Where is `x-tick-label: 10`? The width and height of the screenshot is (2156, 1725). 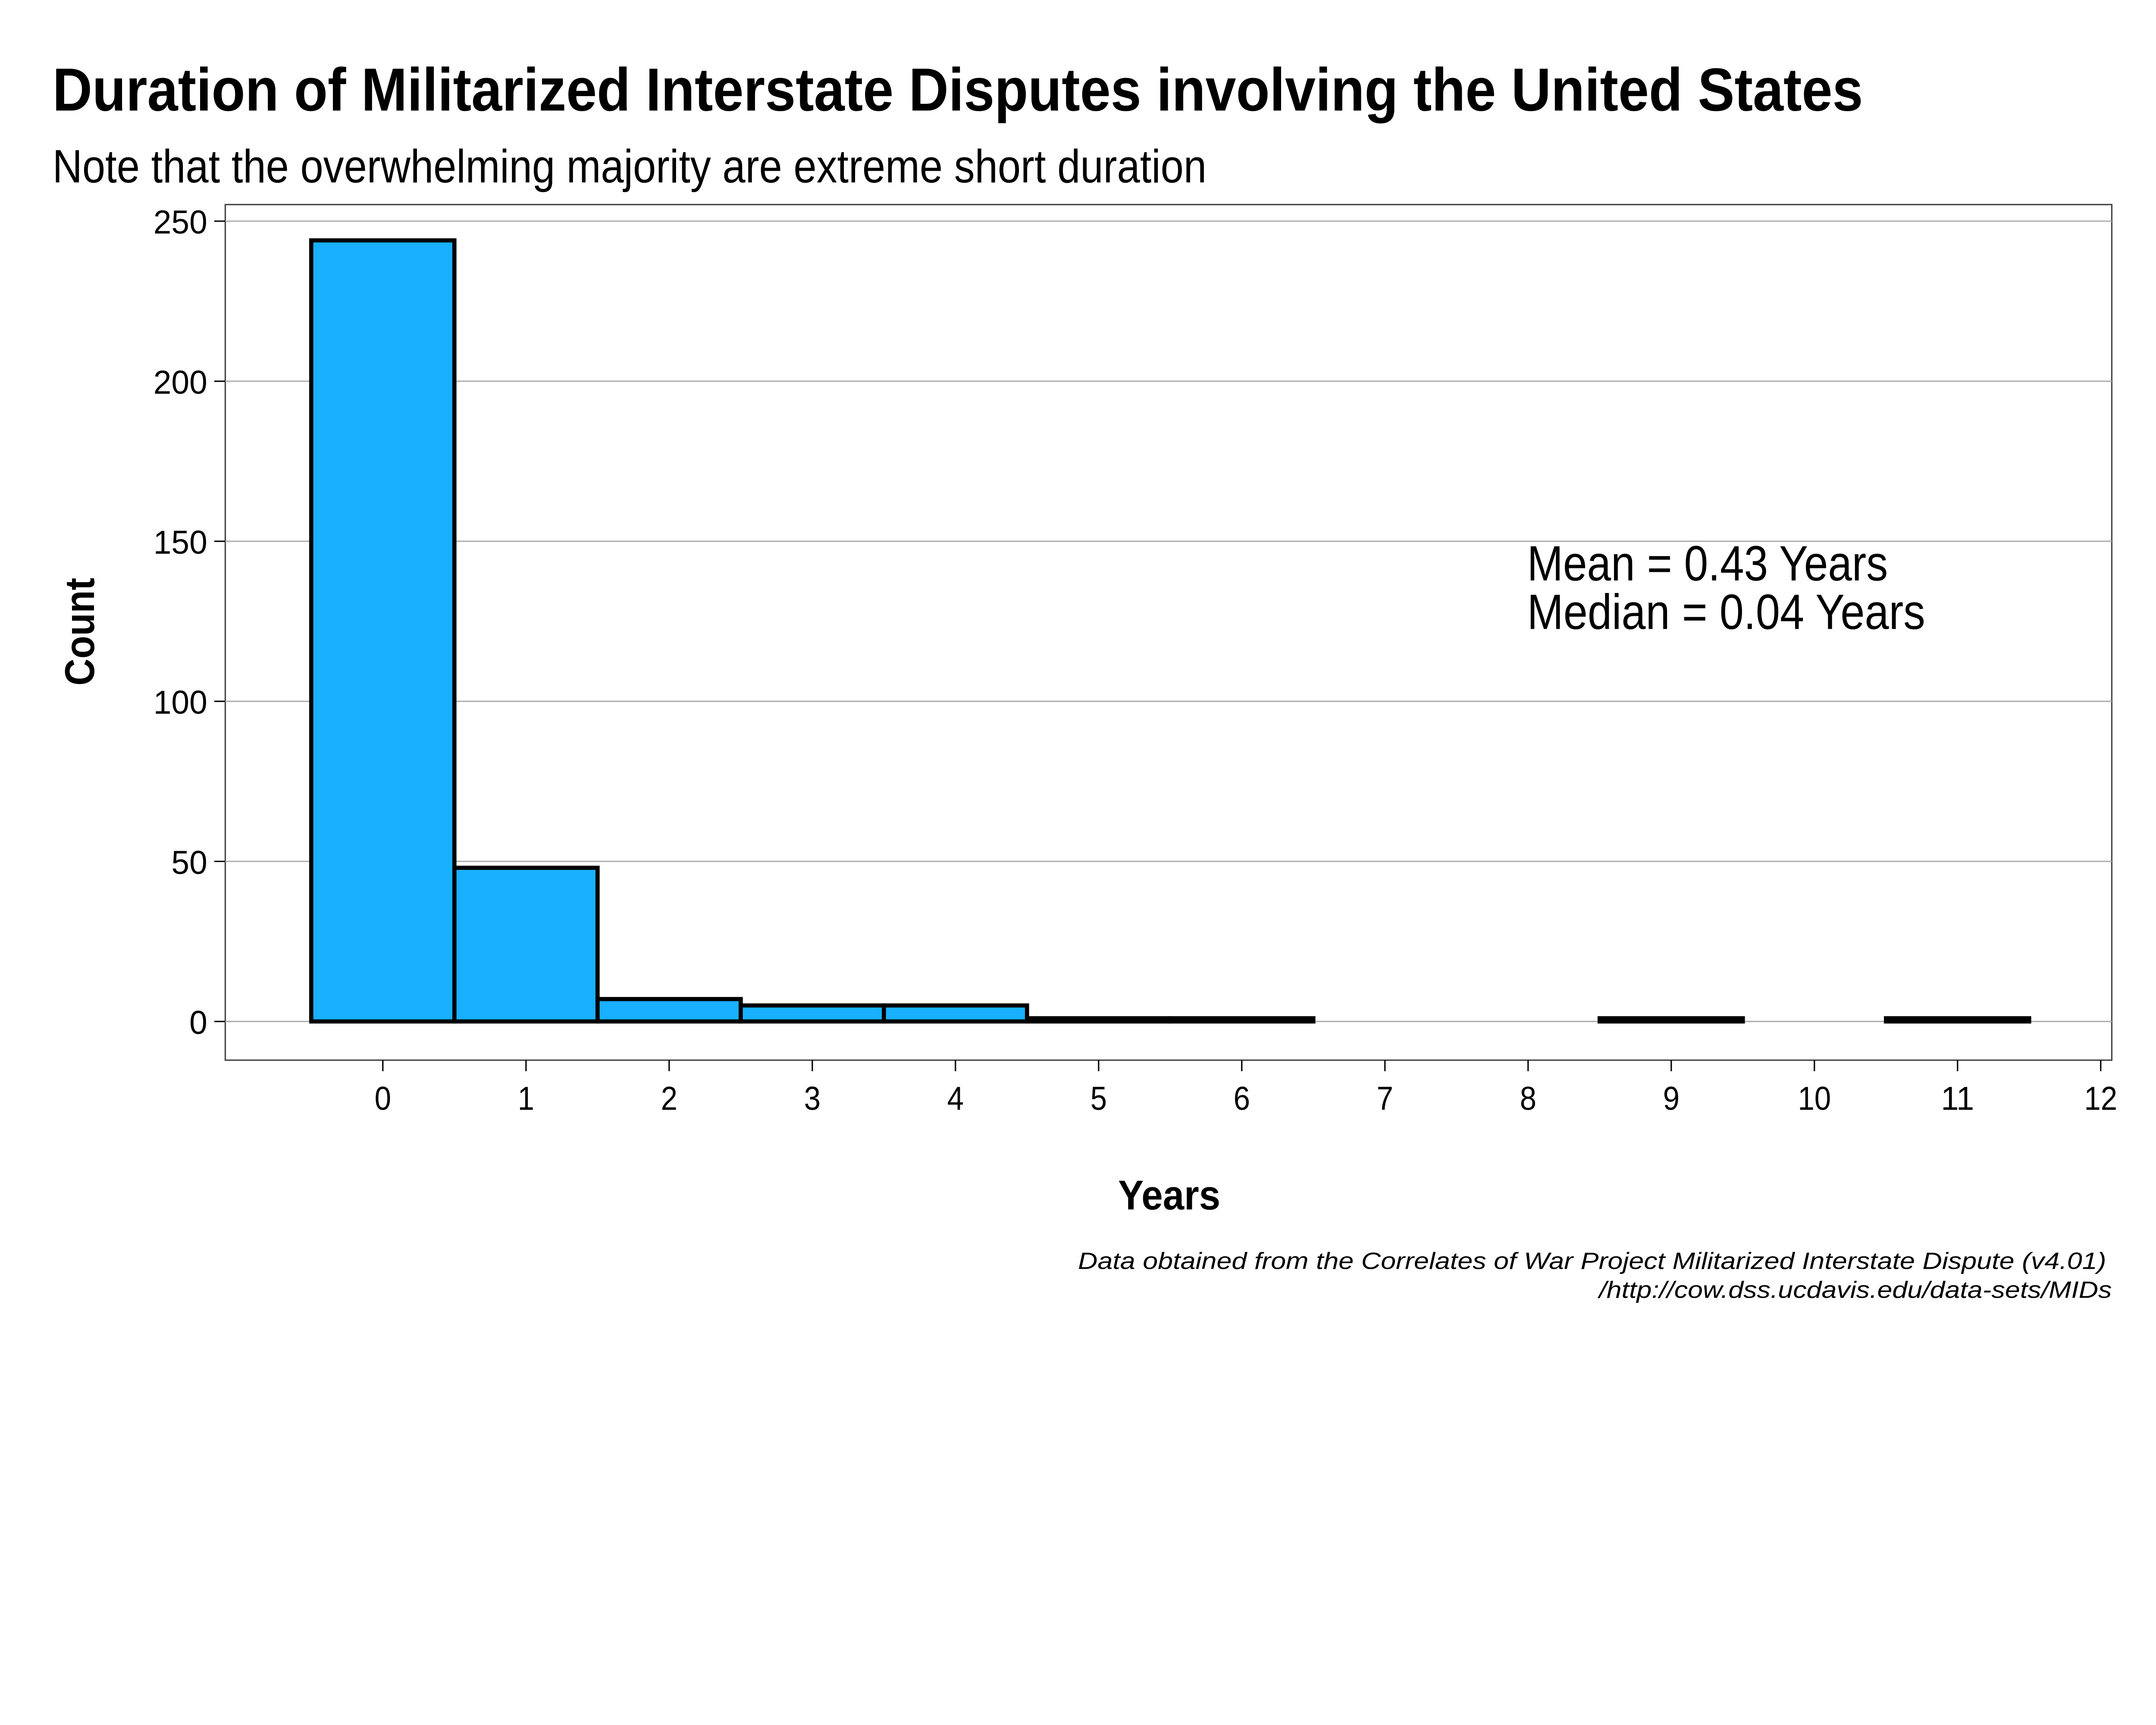 x-tick-label: 10 is located at coordinates (1815, 1099).